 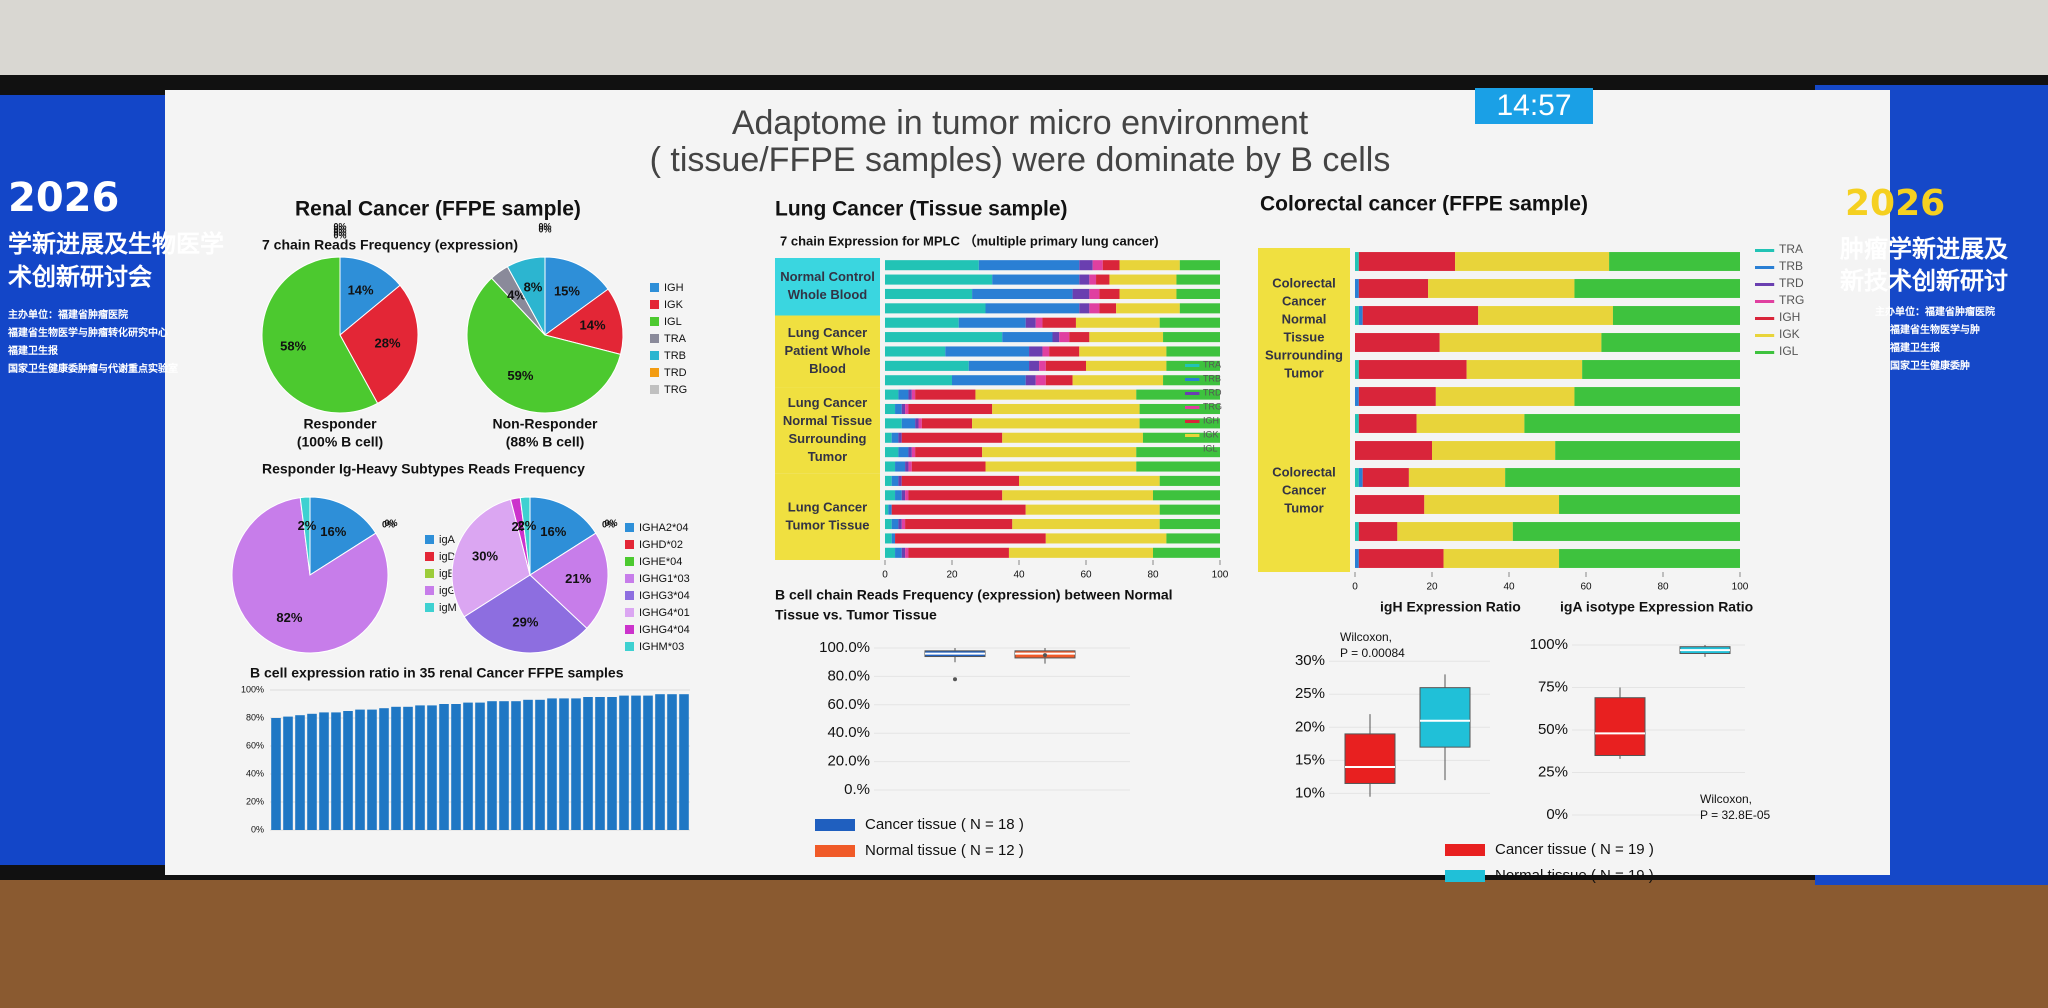 What do you see at coordinates (387, 342) in the screenshot?
I see `value-label: 28%` at bounding box center [387, 342].